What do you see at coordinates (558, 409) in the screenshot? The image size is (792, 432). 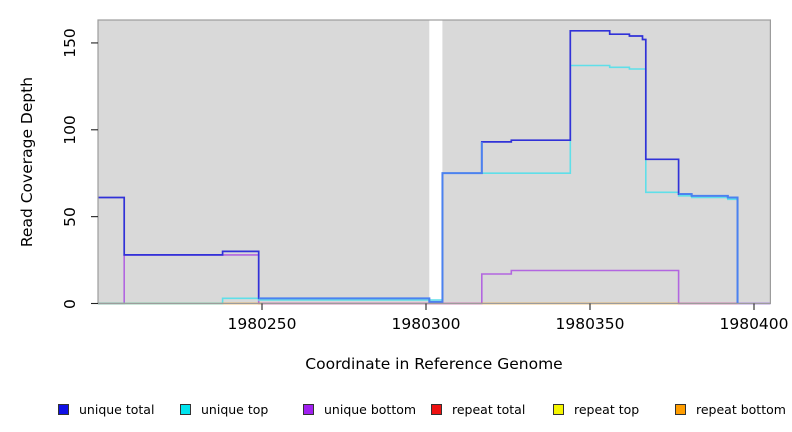 I see `legend-swatch-repeat-top` at bounding box center [558, 409].